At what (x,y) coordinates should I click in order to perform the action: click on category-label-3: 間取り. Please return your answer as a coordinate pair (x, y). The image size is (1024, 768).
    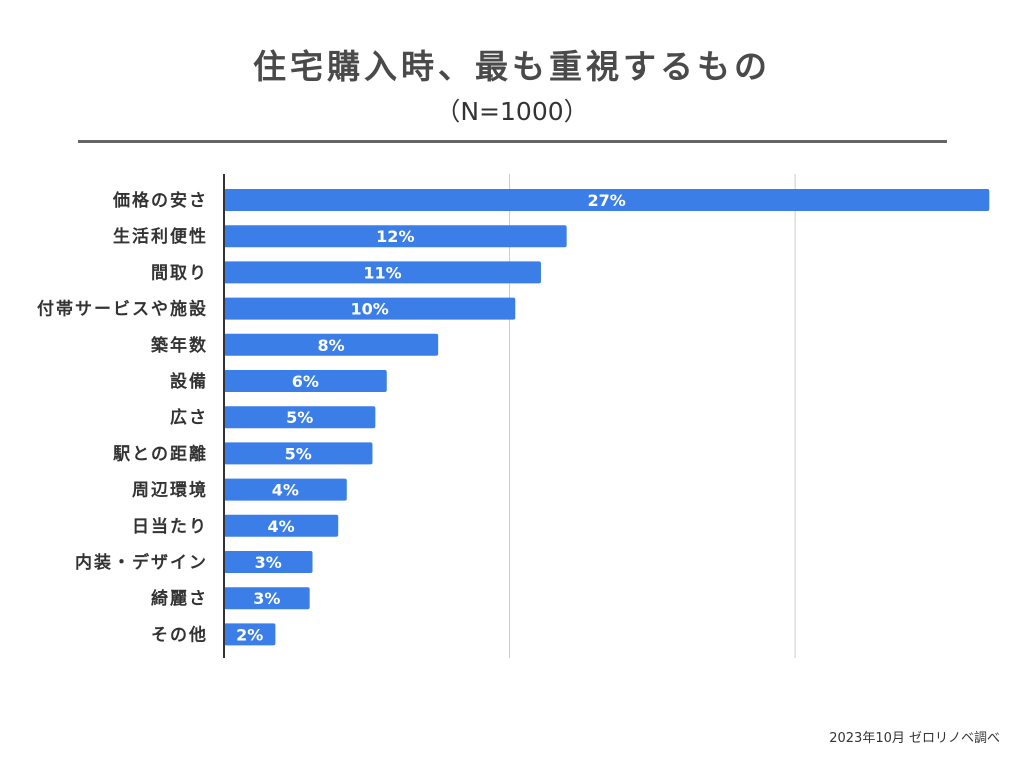
    Looking at the image, I should click on (179, 273).